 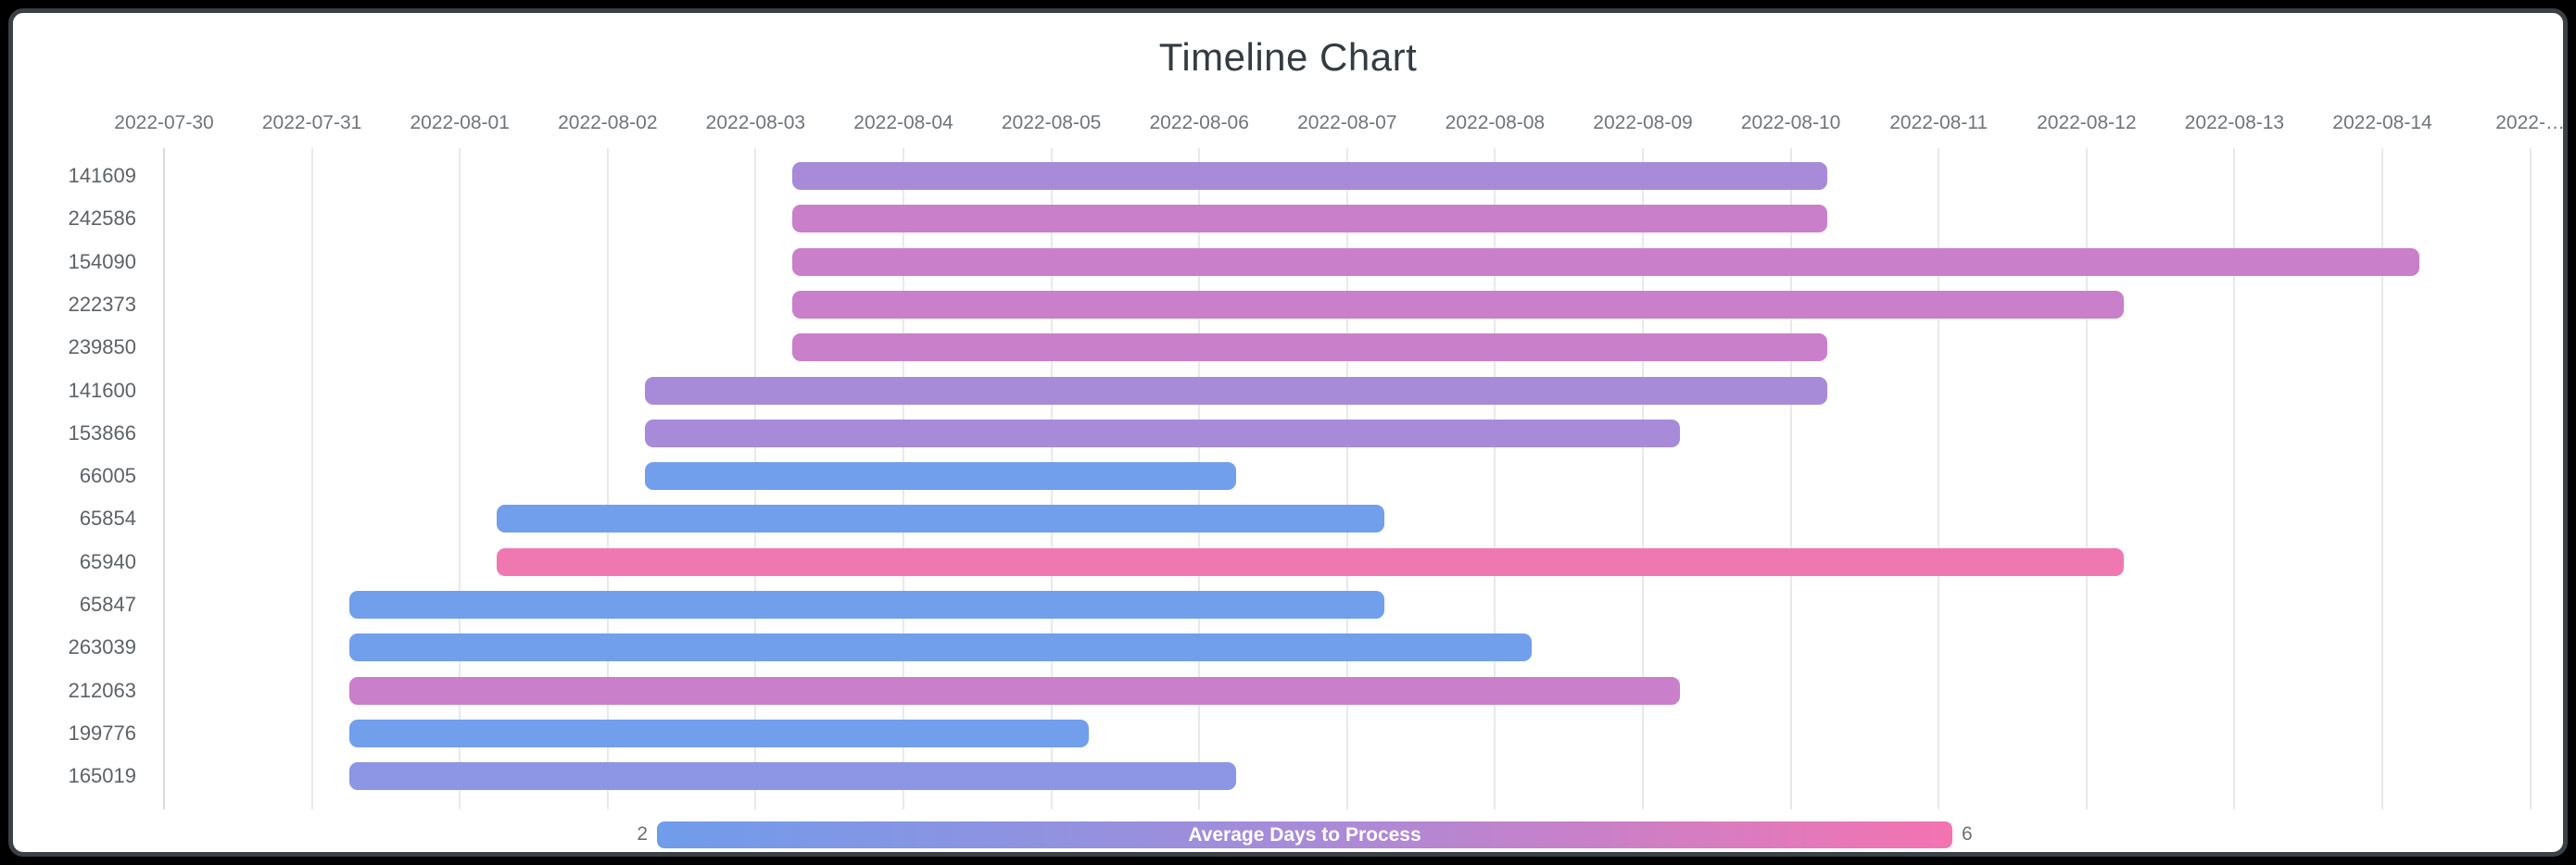 What do you see at coordinates (1967, 834) in the screenshot?
I see `legend-max-label: 6` at bounding box center [1967, 834].